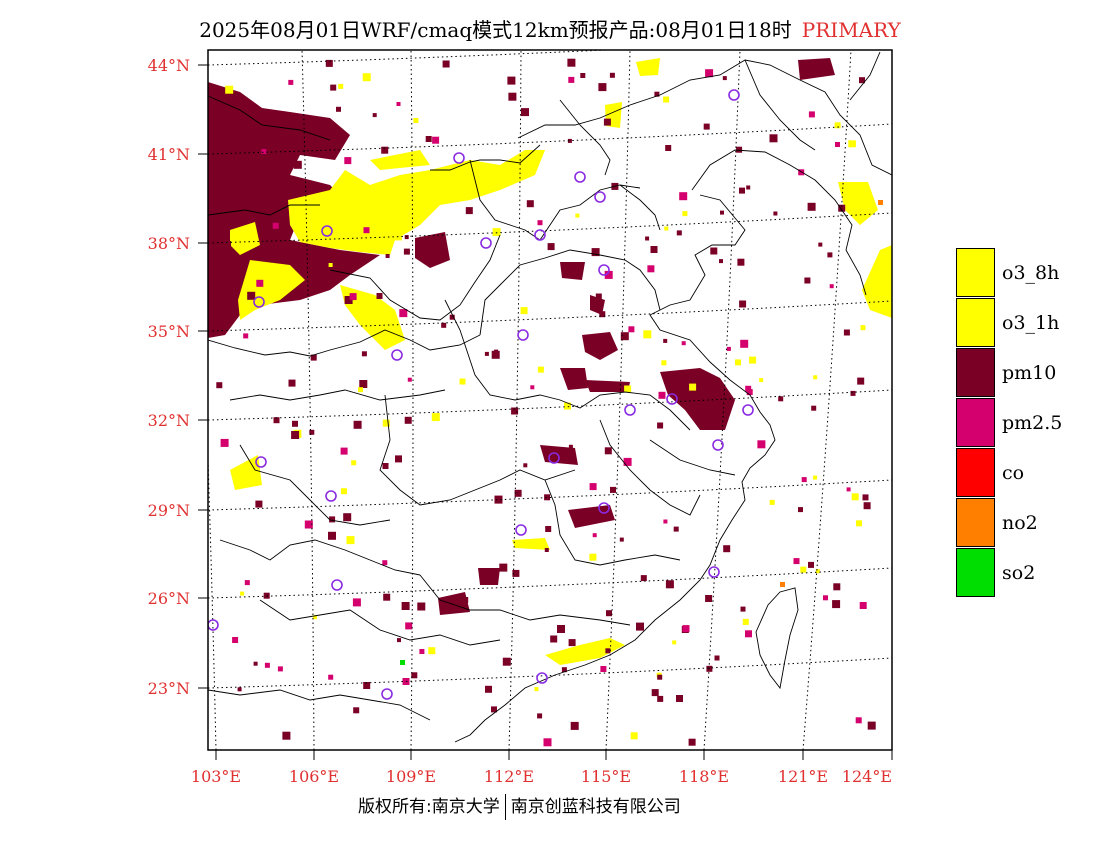  Describe the element at coordinates (704, 776) in the screenshot. I see `lon-label: 118°E` at that location.